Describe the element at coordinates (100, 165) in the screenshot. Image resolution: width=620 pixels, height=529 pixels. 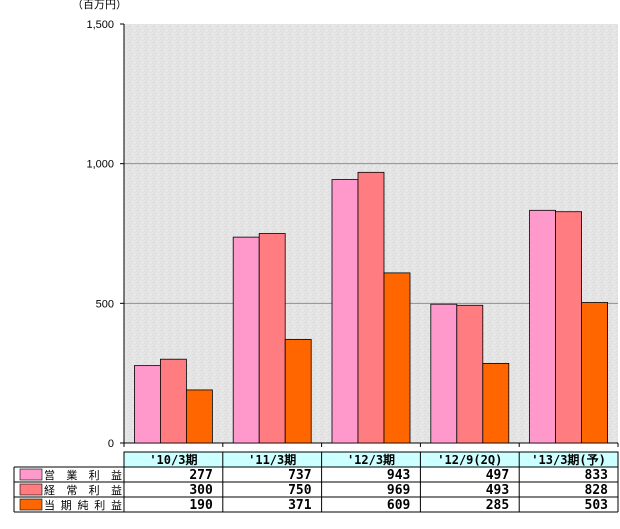
I see `y-tick-label: 1,000` at that location.